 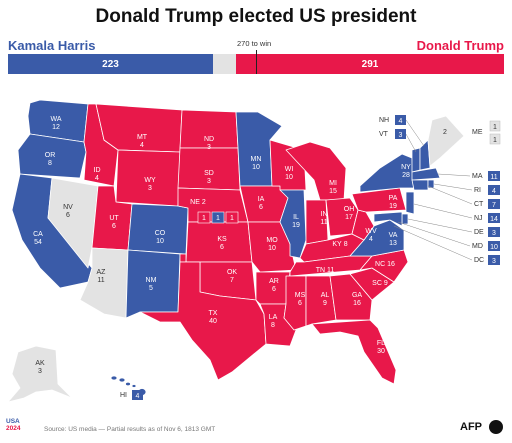 What do you see at coordinates (52, 45) in the screenshot?
I see `harris-label: Kamala Harris` at bounding box center [52, 45].